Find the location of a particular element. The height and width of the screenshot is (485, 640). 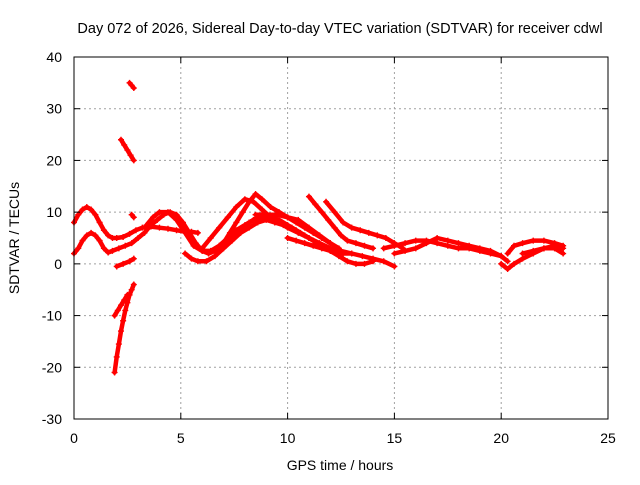

y-tick-label: 0 is located at coordinates (58, 264).